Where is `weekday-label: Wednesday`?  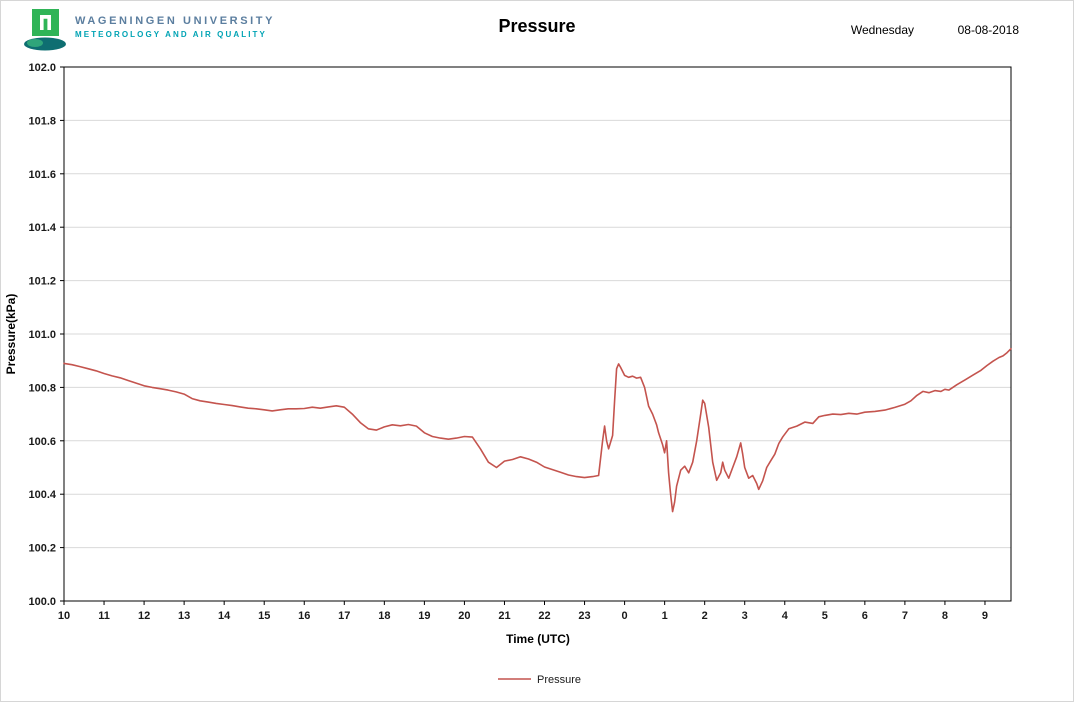 weekday-label: Wednesday is located at coordinates (882, 30).